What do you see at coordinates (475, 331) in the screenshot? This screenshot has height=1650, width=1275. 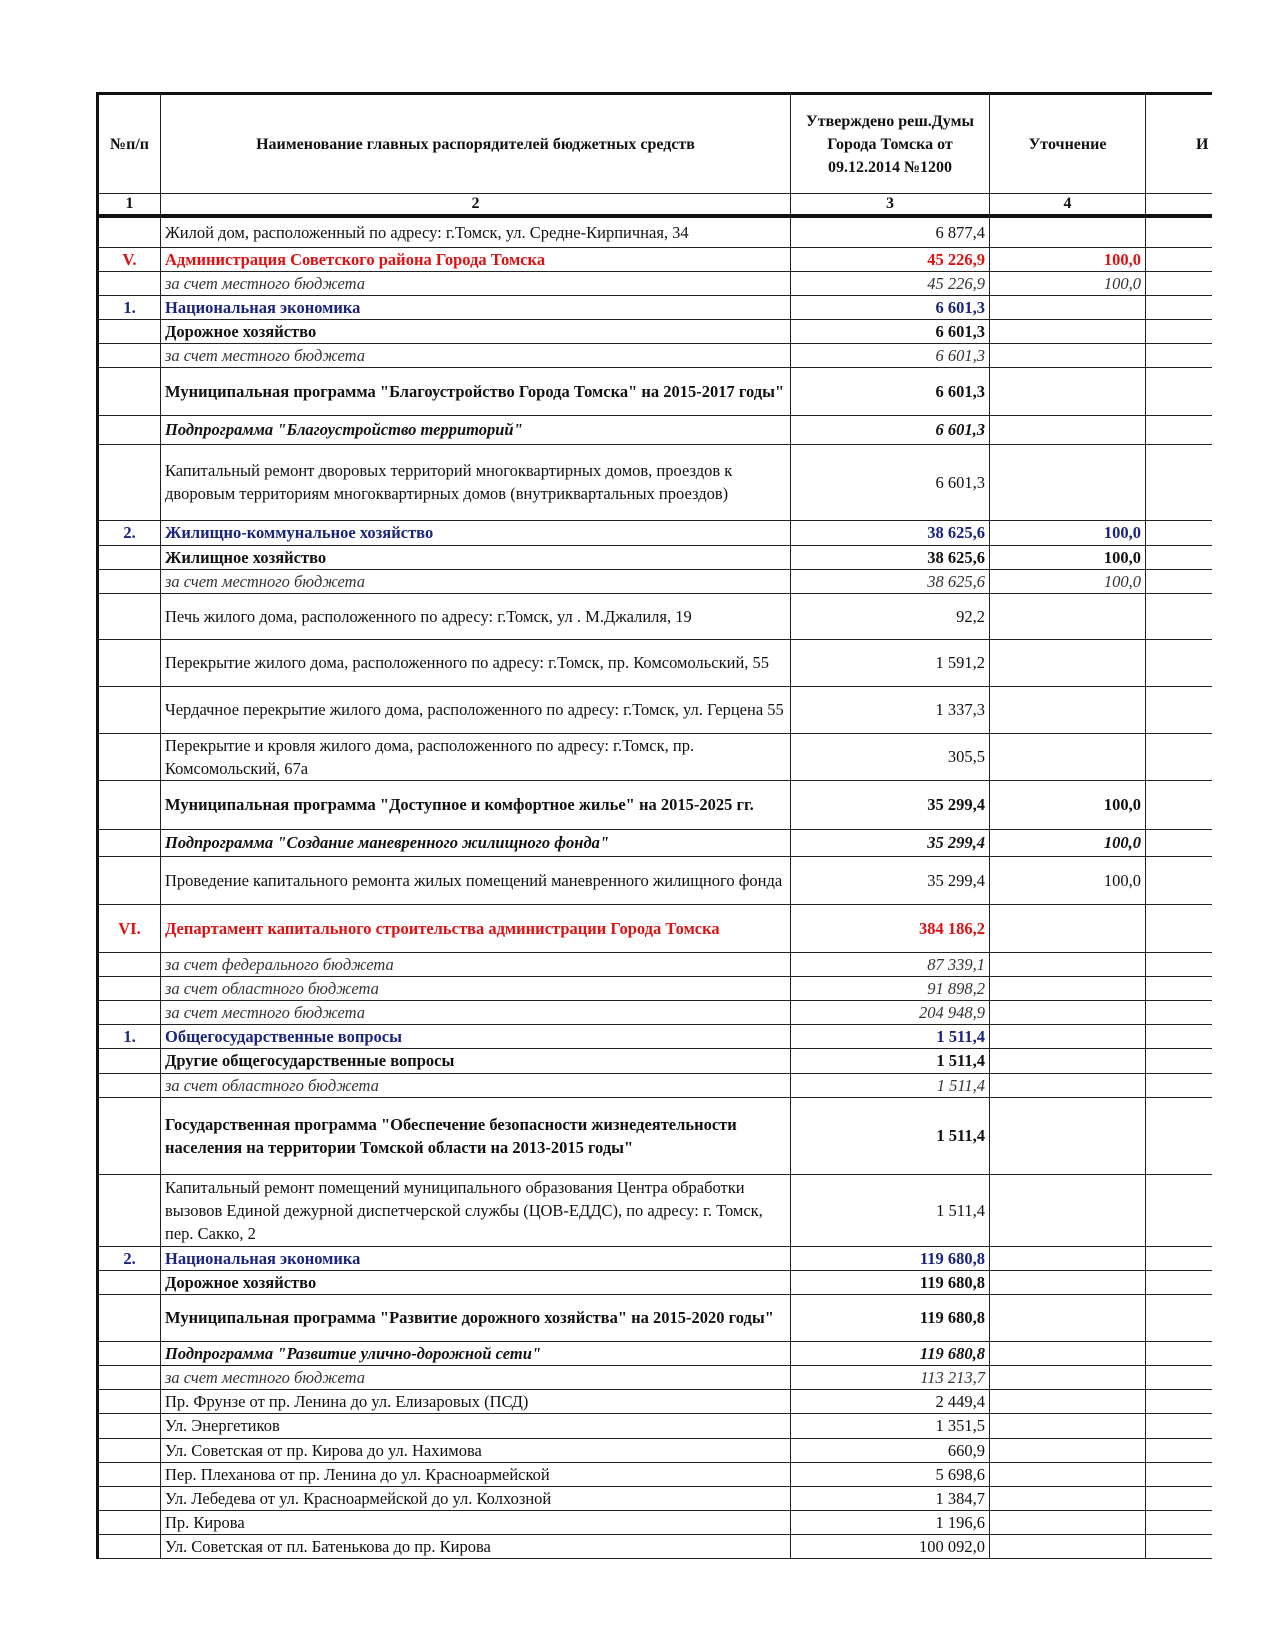 I see `row-name: Дорожное хозяйство` at bounding box center [475, 331].